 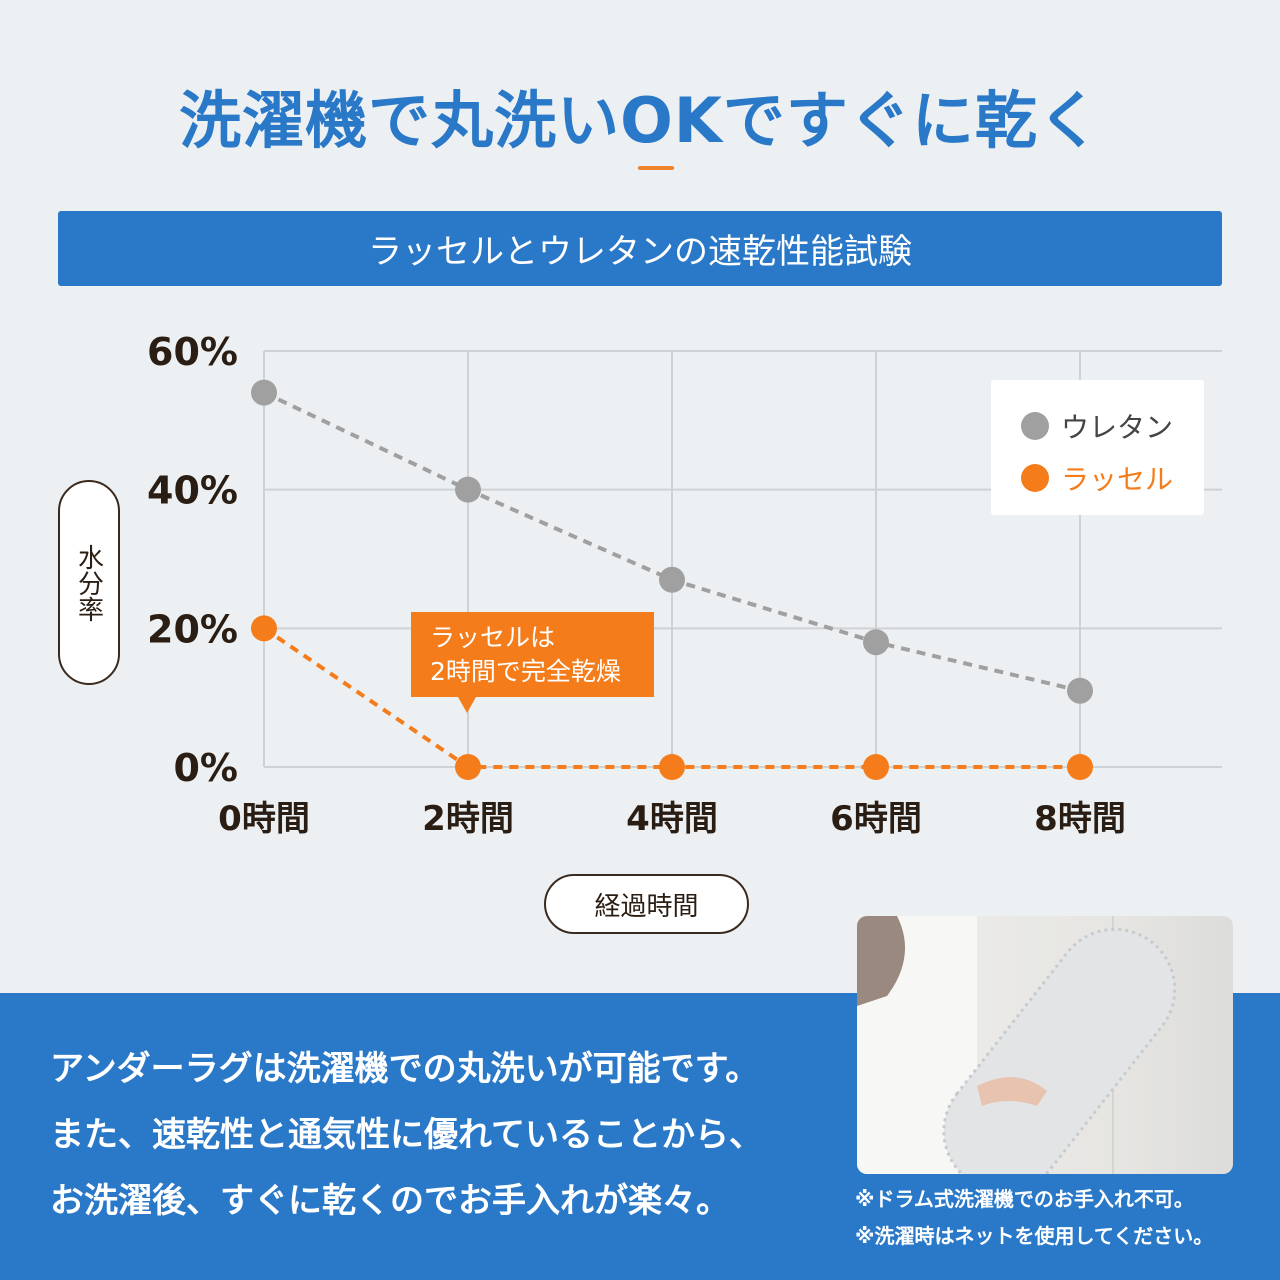 I want to click on y-tick-label: 60%, so click(x=192, y=352).